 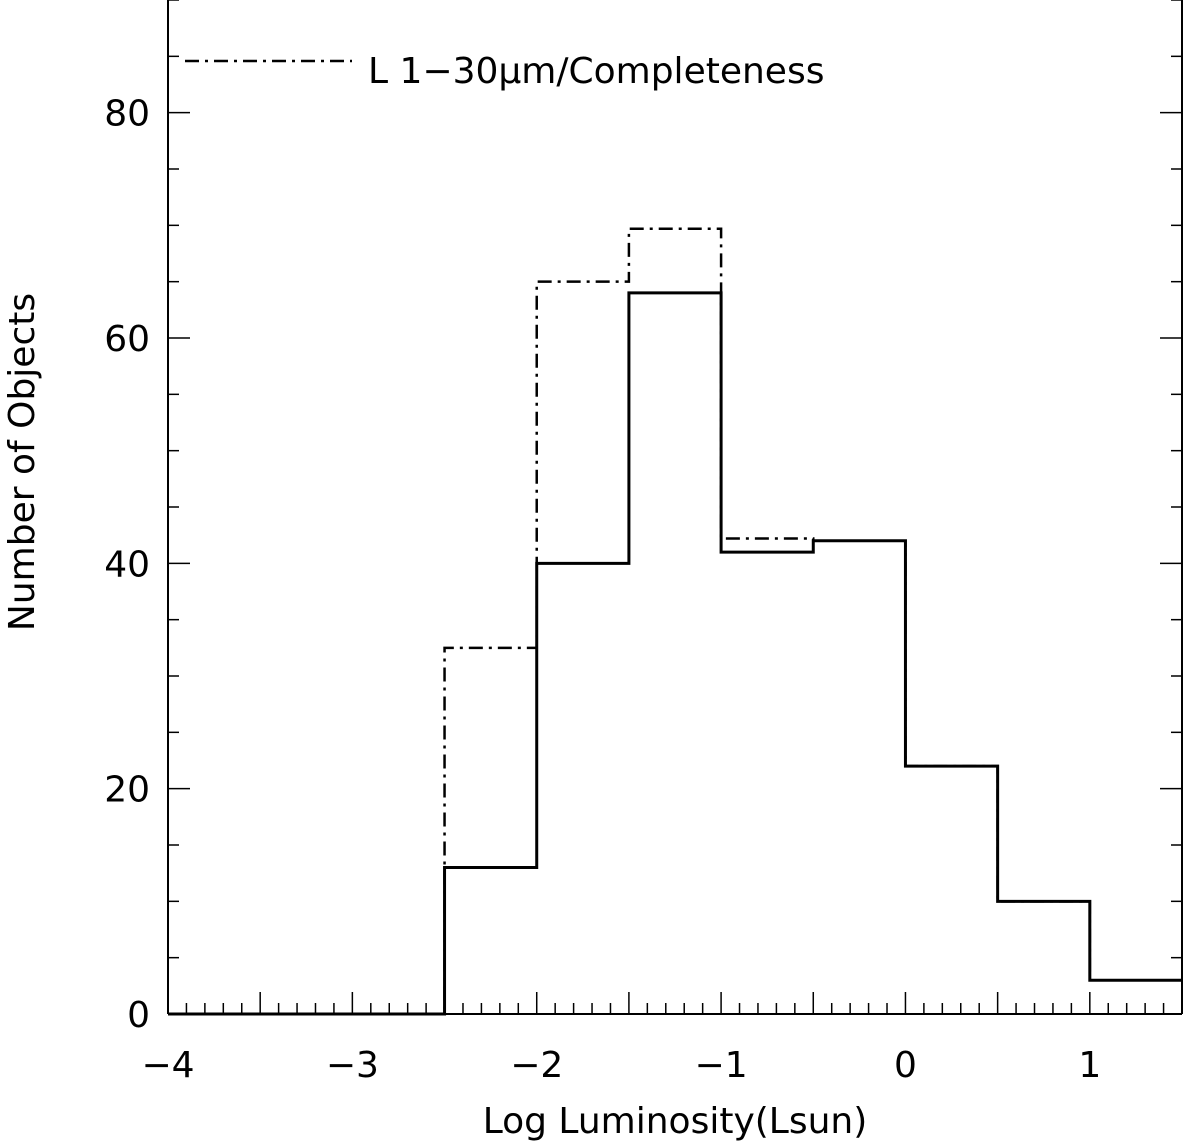 I want to click on x-tick-label: −2, so click(x=536, y=1065).